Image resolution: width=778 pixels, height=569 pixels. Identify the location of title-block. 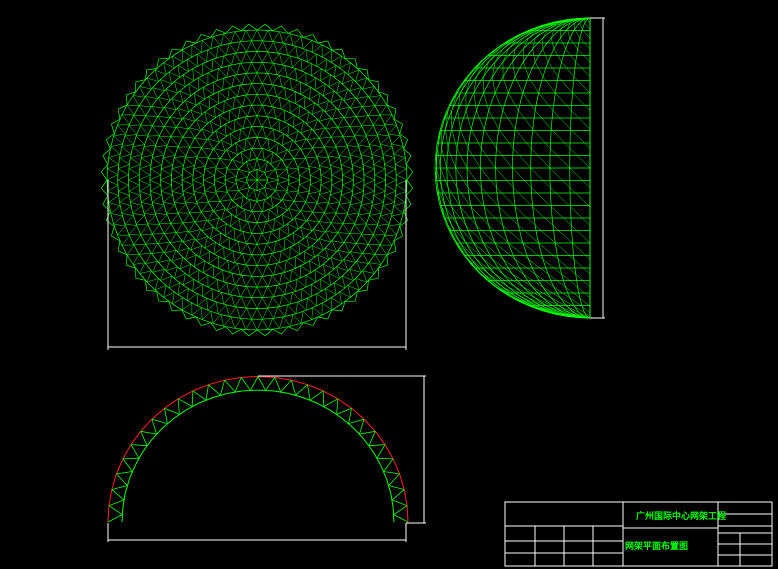
(638, 534).